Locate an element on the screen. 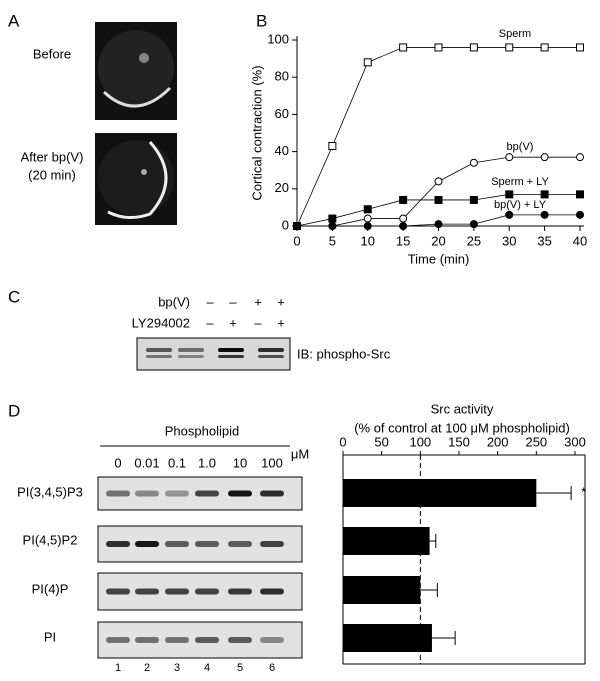  y-tick-label: 0 is located at coordinates (285, 224).